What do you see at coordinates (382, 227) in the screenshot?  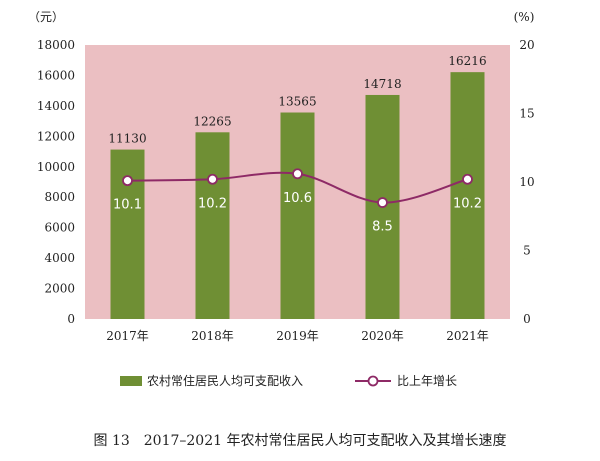 I see `growth-rate-label: 8.5` at bounding box center [382, 227].